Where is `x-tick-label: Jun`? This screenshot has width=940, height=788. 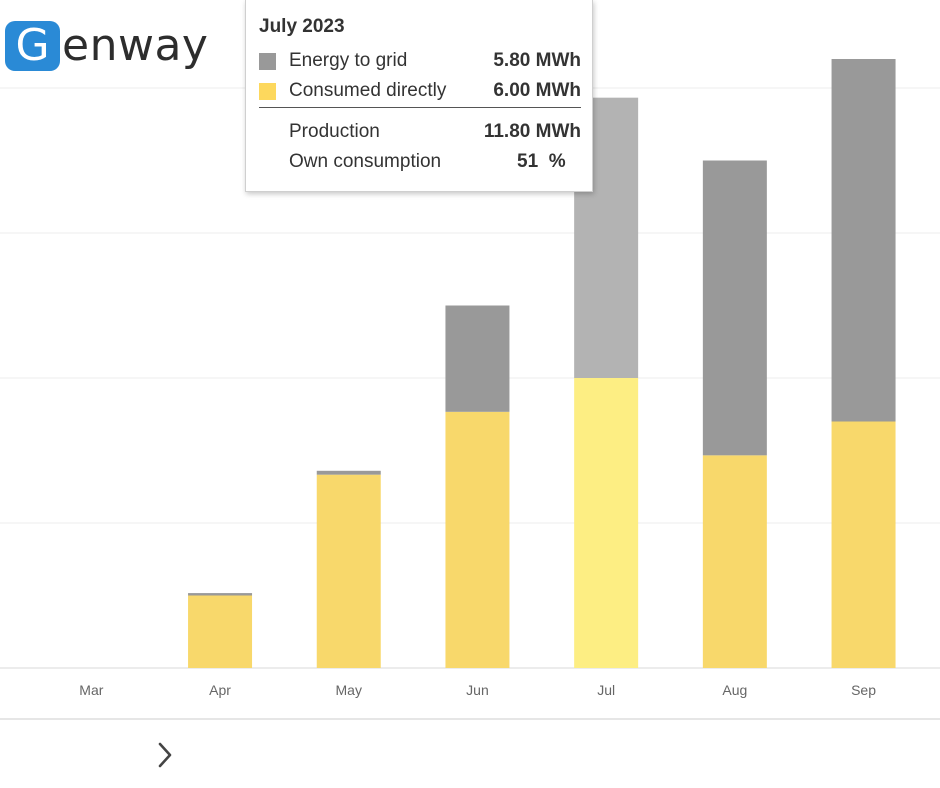 x-tick-label: Jun is located at coordinates (477, 690).